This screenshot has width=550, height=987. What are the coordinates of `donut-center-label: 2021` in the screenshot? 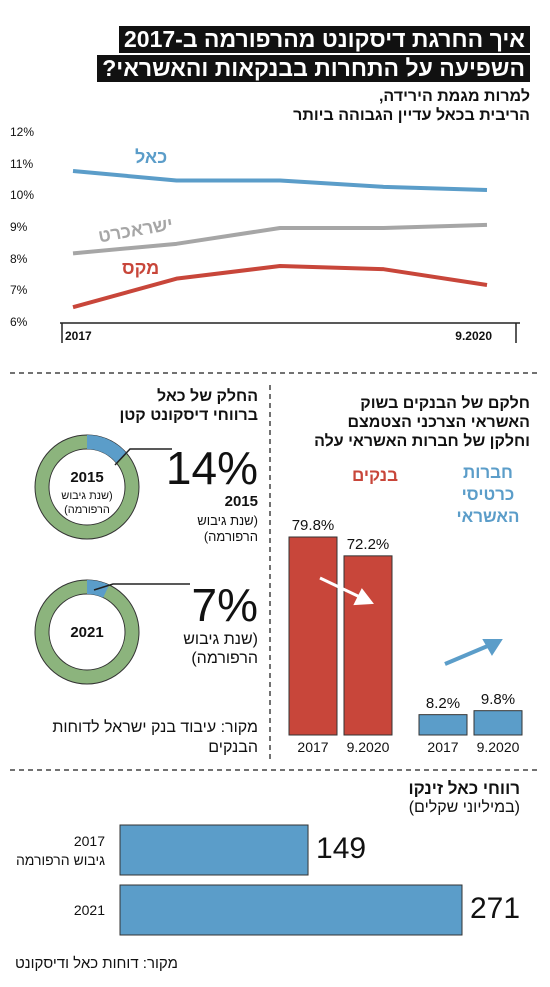 It's located at (87, 632).